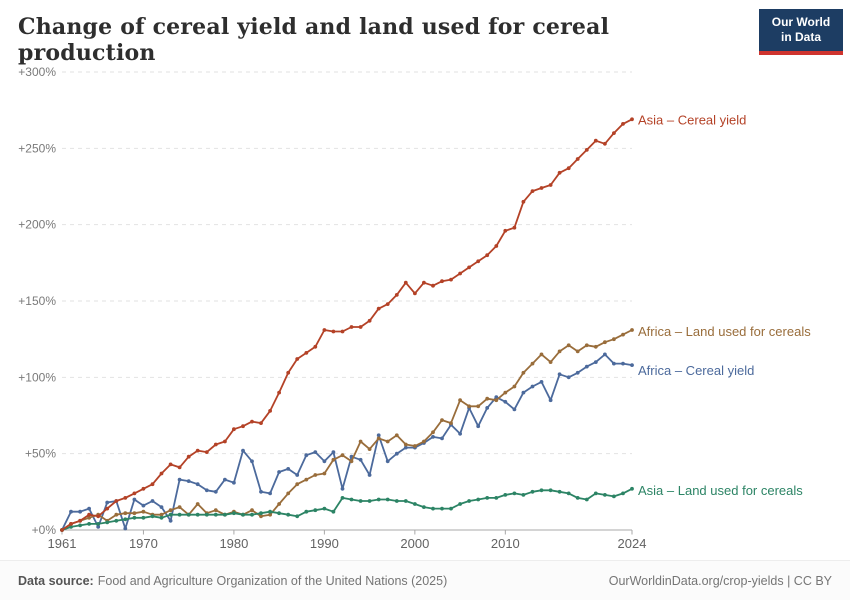 This screenshot has width=850, height=600. What do you see at coordinates (347, 509) in the screenshot?
I see `series-line-asia_land` at bounding box center [347, 509].